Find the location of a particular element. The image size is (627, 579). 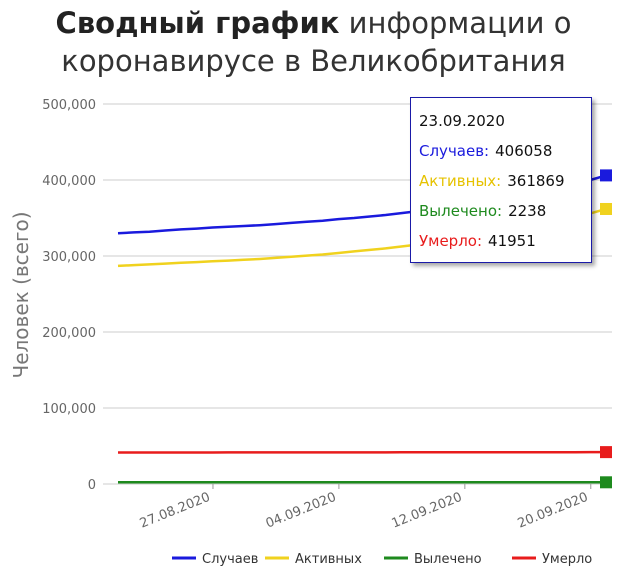

legend-item-recovered: Вылечено is located at coordinates (433, 559).